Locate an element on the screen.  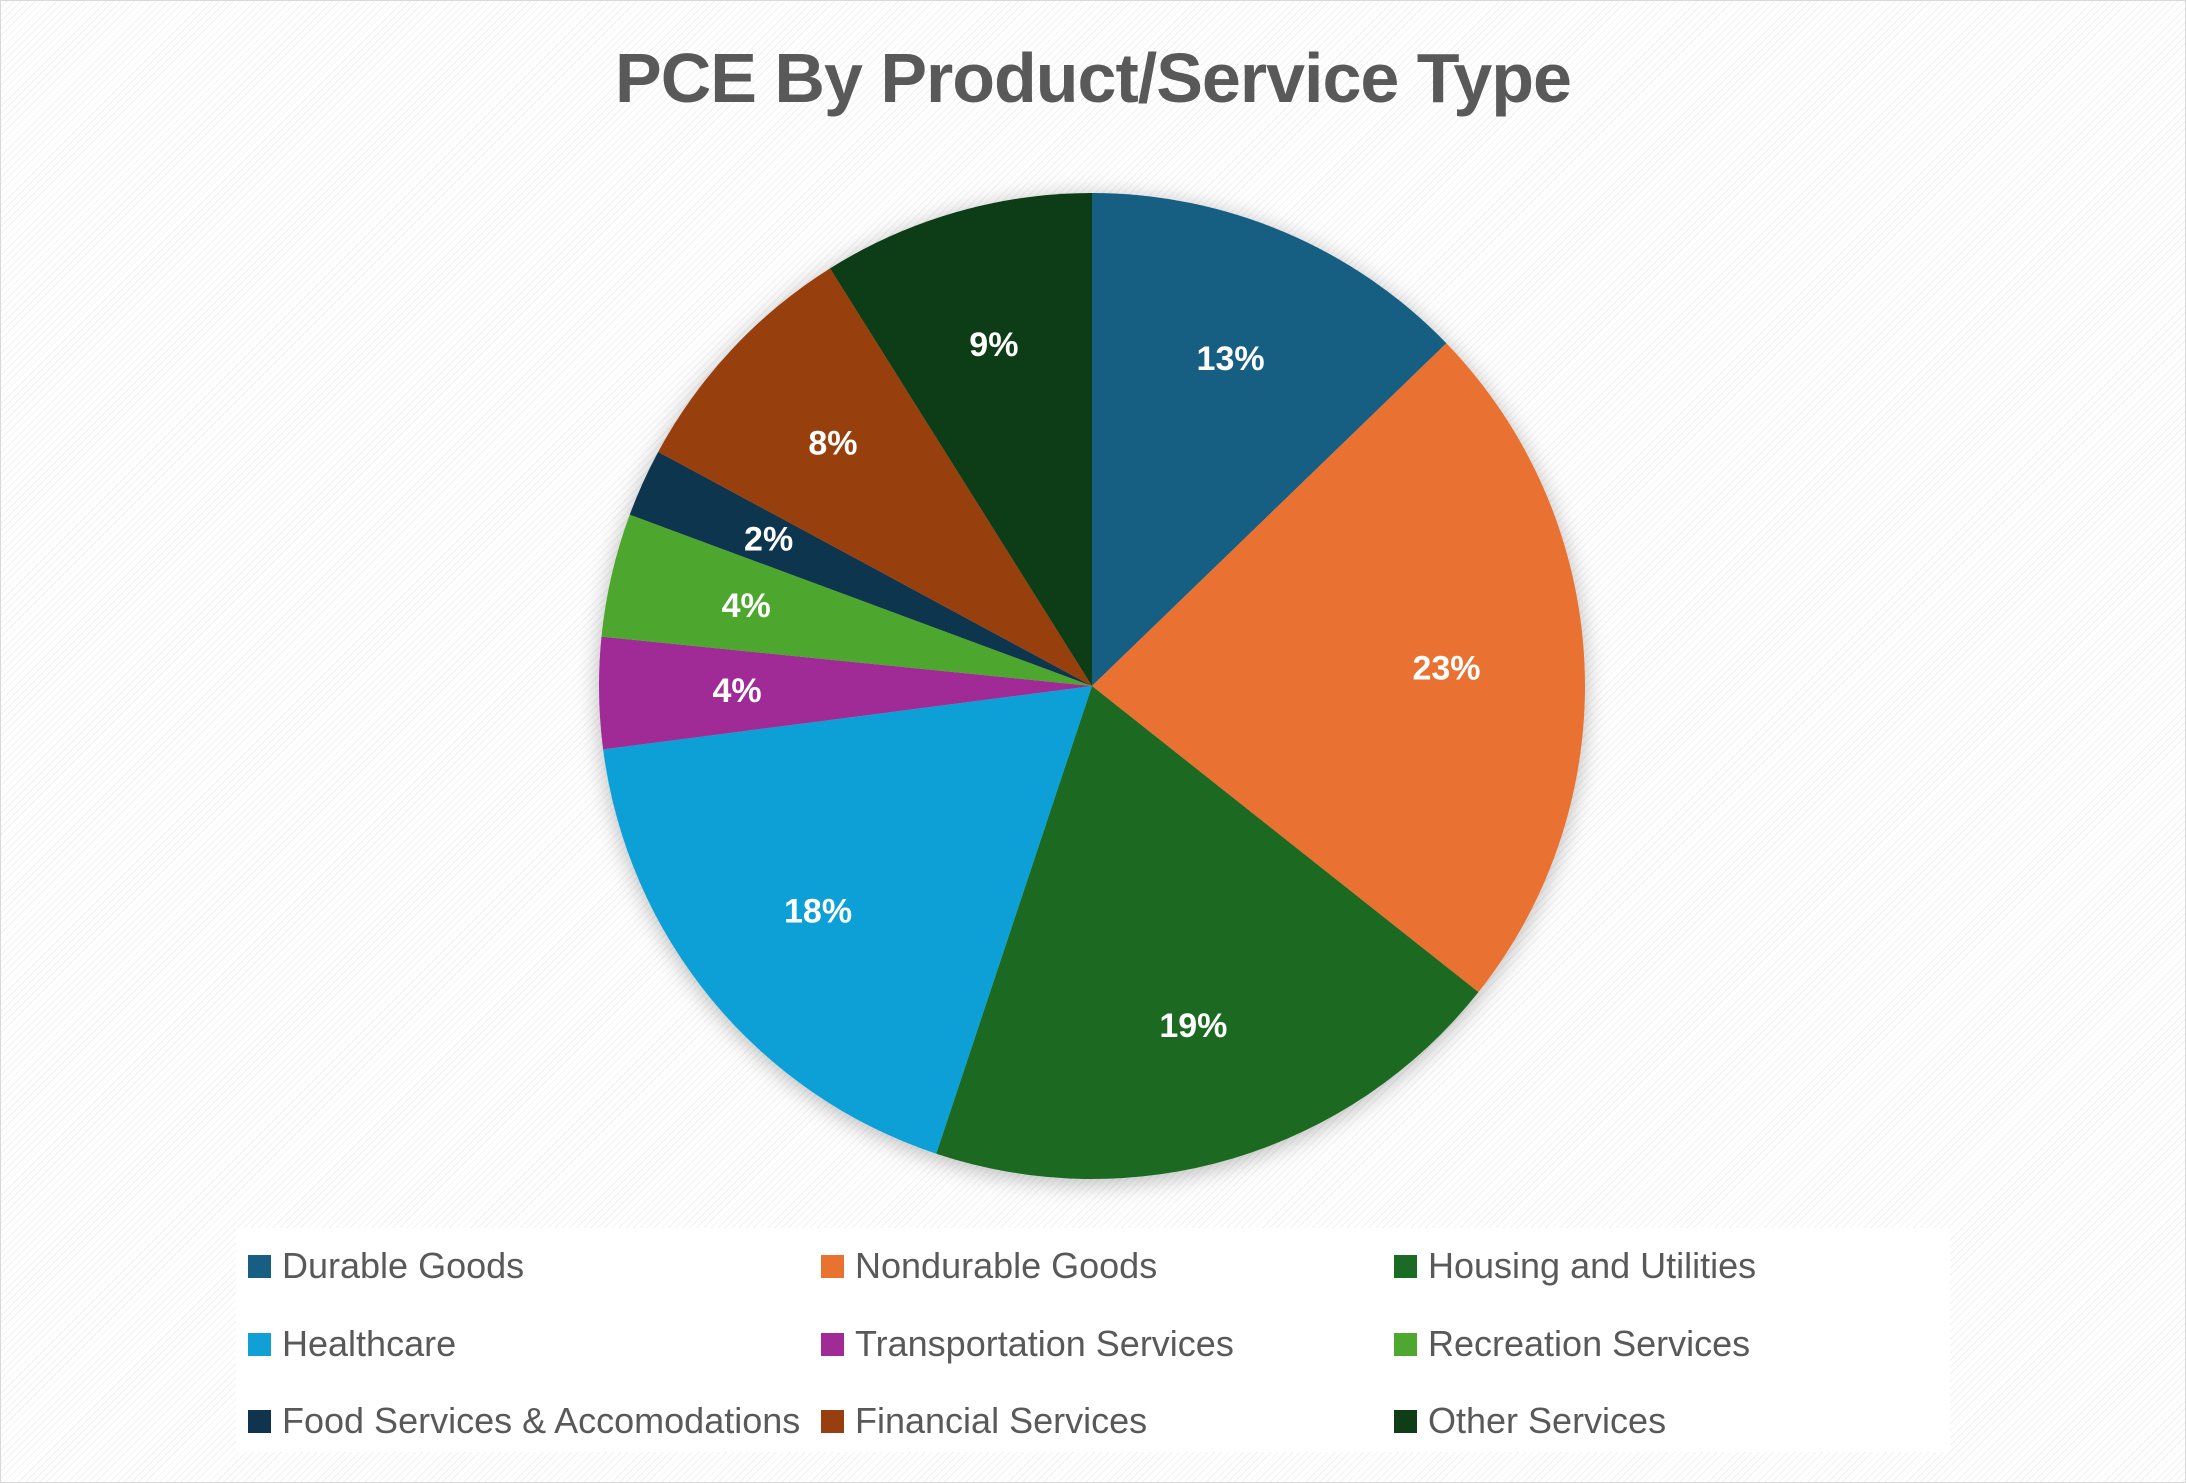
pie-slice-nondurable-goods is located at coordinates (1338, 668).